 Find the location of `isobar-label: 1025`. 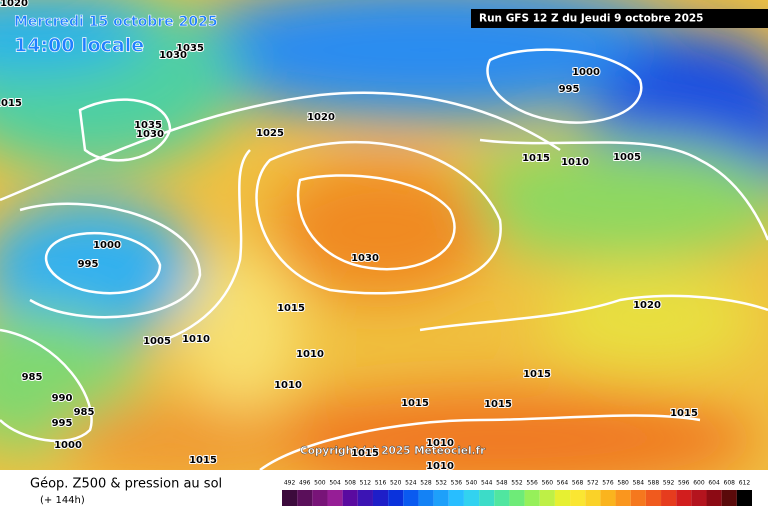

isobar-label: 1025 is located at coordinates (270, 133).